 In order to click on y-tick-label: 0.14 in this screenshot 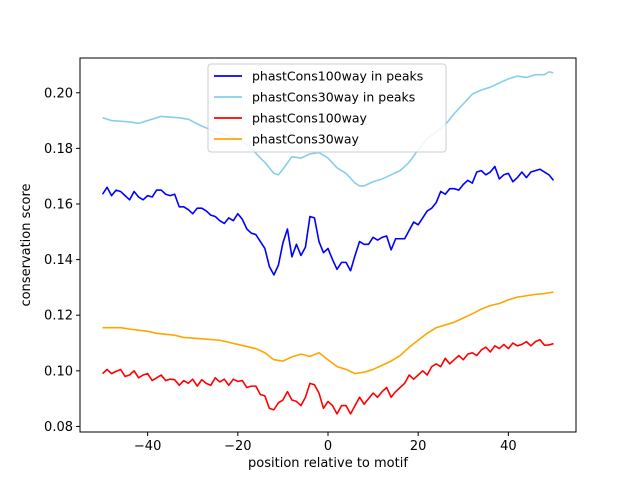, I will do `click(58, 260)`.